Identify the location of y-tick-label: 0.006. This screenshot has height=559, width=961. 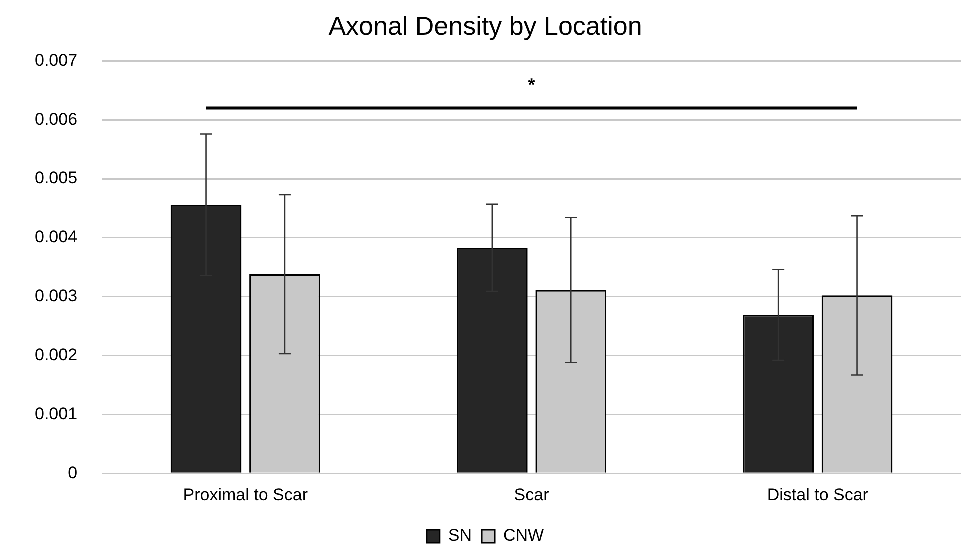
(56, 119).